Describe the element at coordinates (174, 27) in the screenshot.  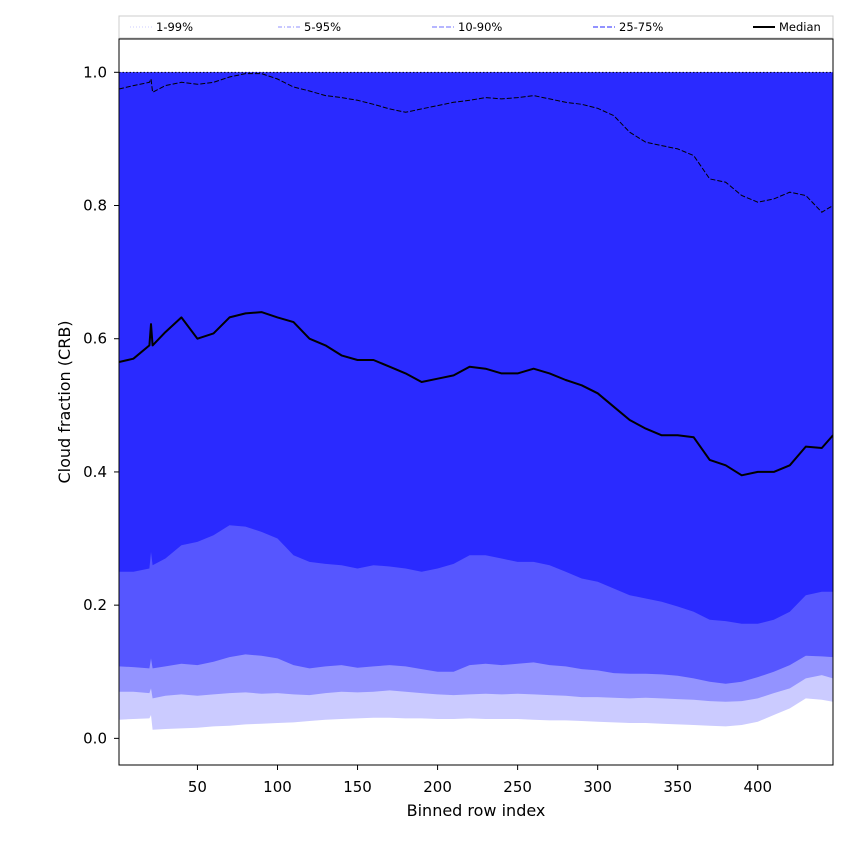
I see `legend-label-1-99: 1-99%` at that location.